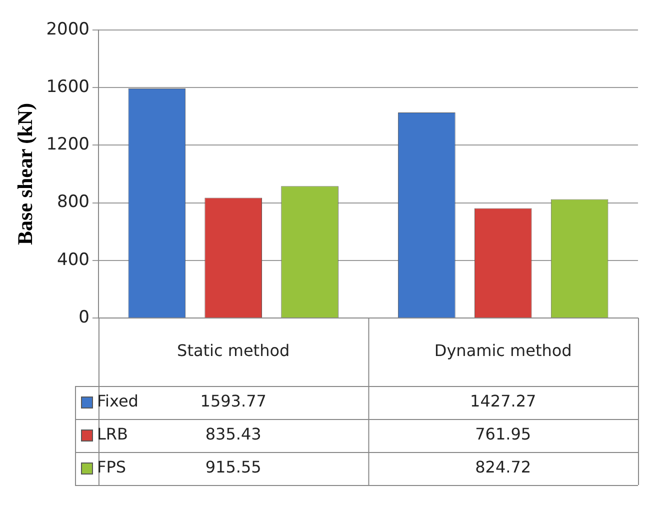  What do you see at coordinates (503, 434) in the screenshot?
I see `data-label: 761.95` at bounding box center [503, 434].